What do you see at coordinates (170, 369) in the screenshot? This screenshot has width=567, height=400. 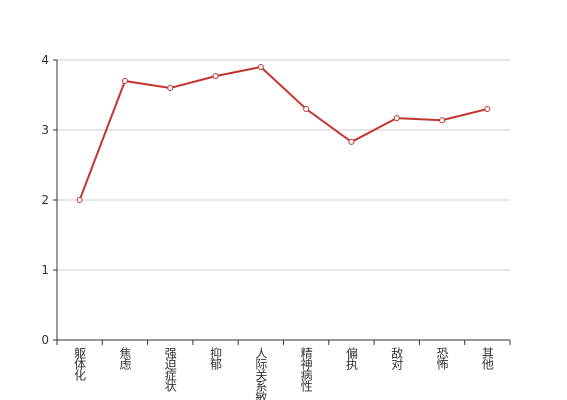 I see `x-tick-label: 强迫症状` at bounding box center [170, 369].